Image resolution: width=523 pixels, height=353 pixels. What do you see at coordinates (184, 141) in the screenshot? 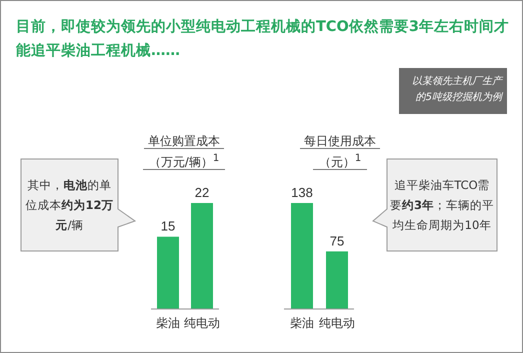
I see `chart-title: 单位购置成本` at bounding box center [184, 141].